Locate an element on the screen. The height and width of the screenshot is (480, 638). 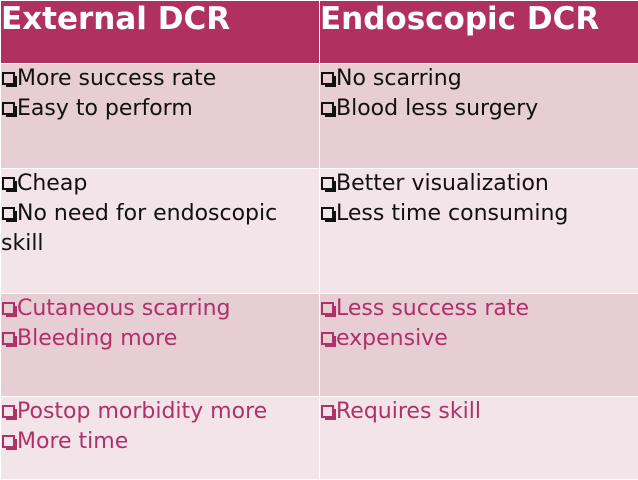
cell-external: Cutaneous scarring Bleeding more is located at coordinates (160, 345).